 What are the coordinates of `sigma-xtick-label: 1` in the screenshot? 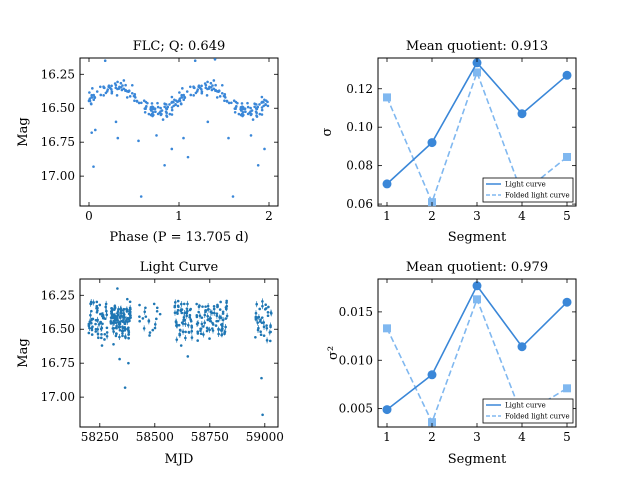 It's located at (387, 216).